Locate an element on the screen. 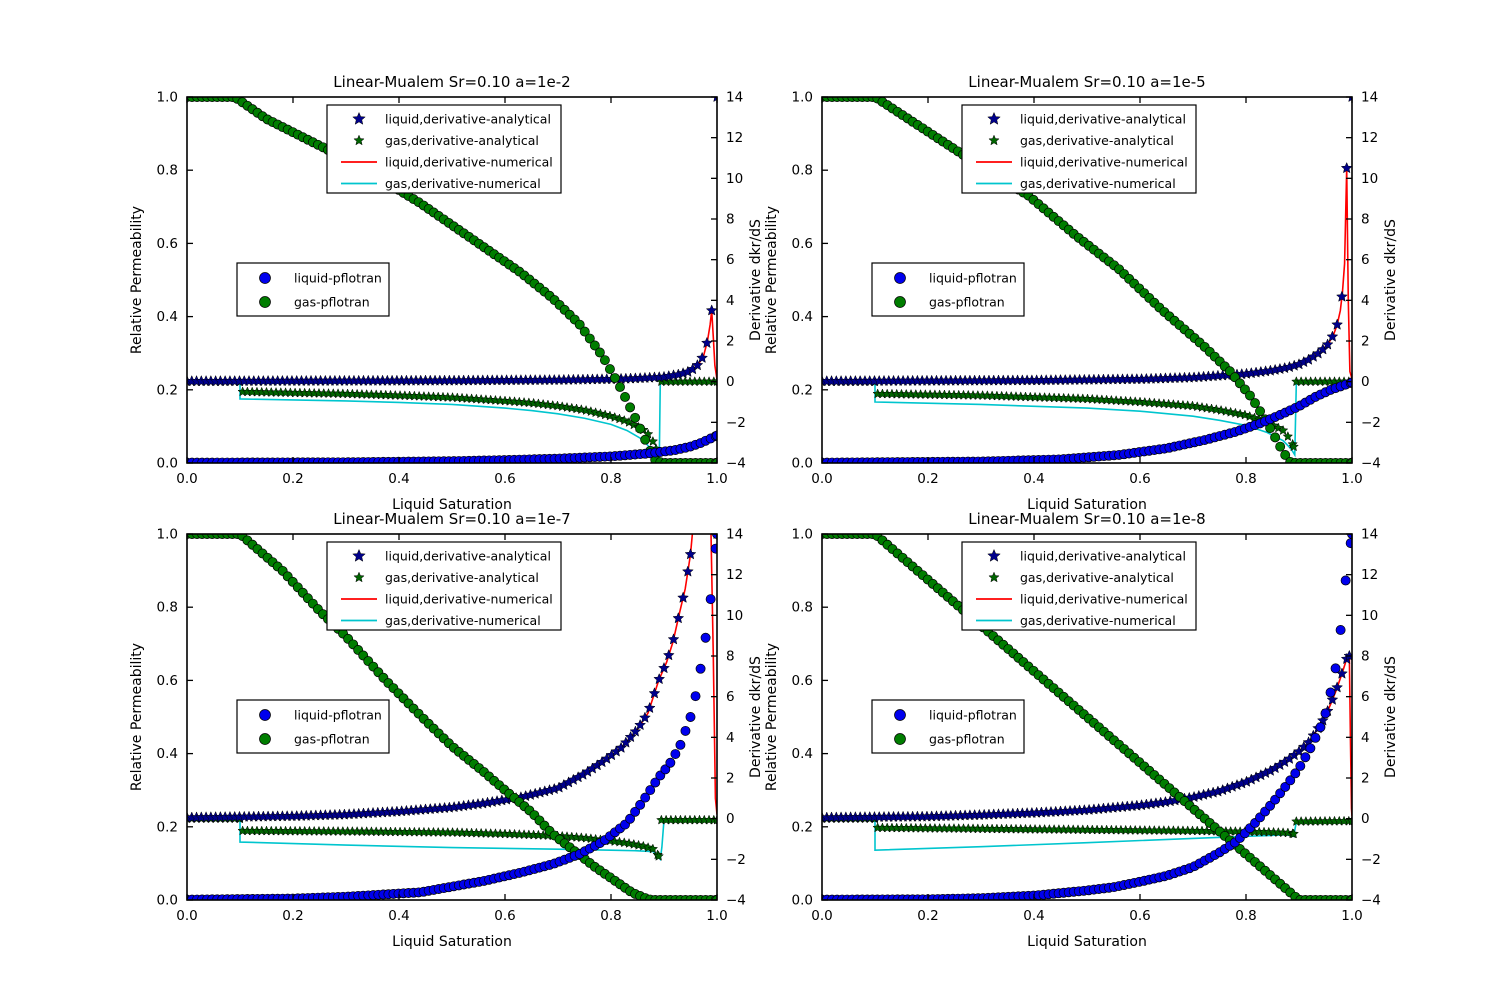  series-gas-derivative-numerical is located at coordinates (452, 839).